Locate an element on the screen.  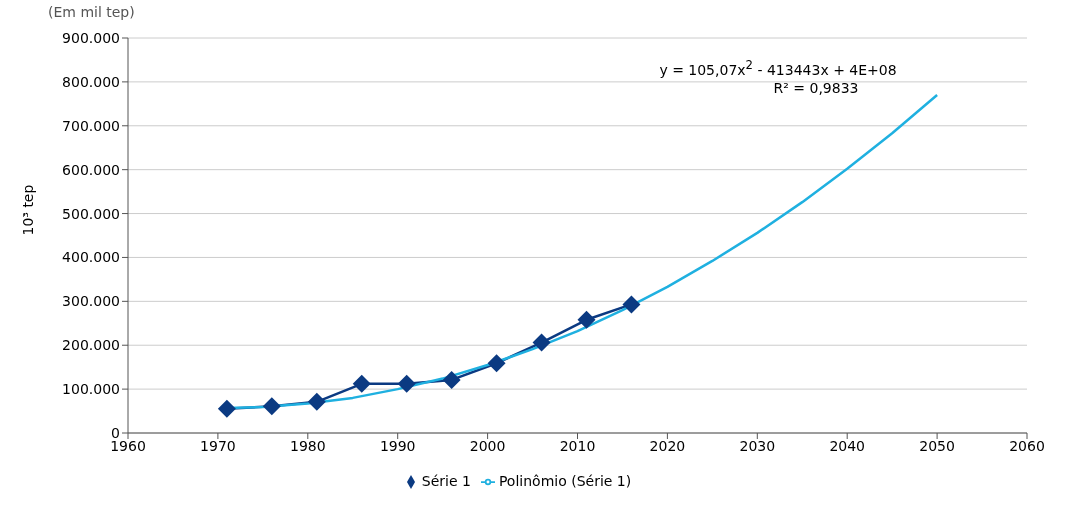
y-tick-label: 800.000 is located at coordinates (91, 81).